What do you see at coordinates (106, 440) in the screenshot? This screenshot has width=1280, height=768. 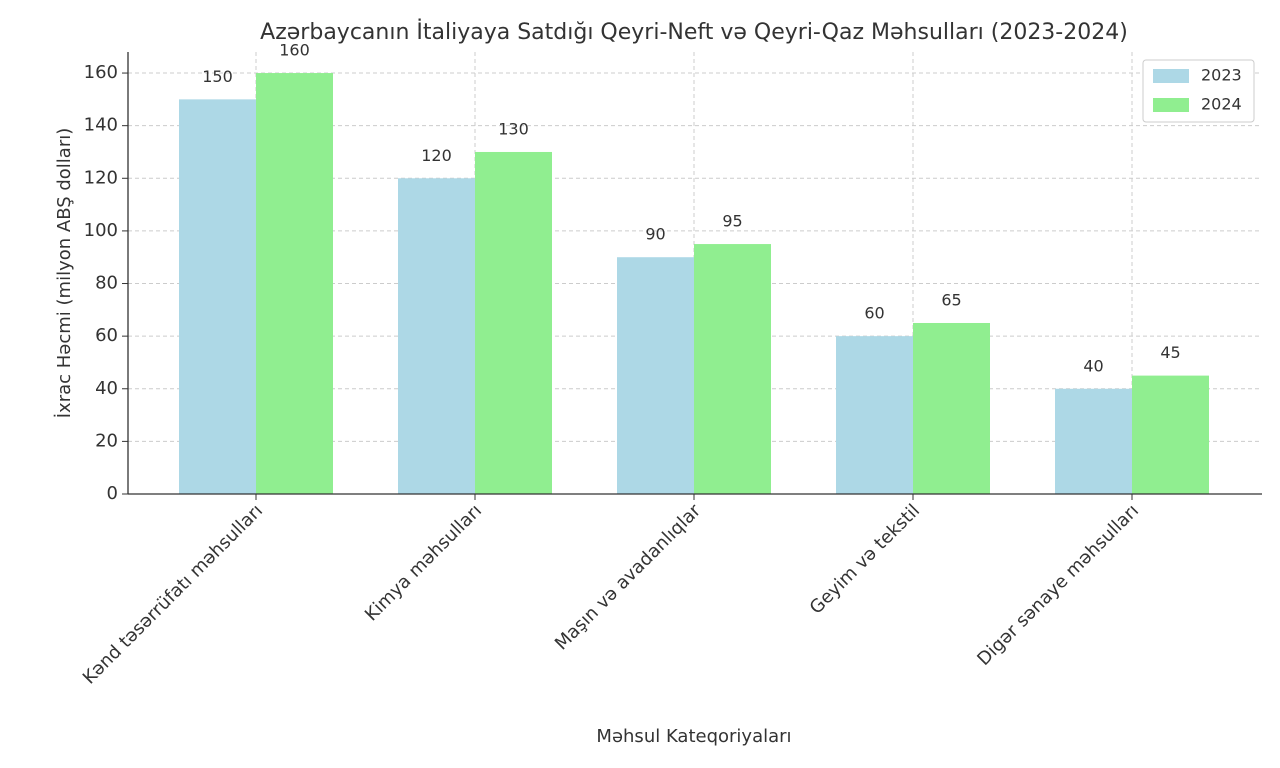 I see `y-tick-label: 20` at bounding box center [106, 440].